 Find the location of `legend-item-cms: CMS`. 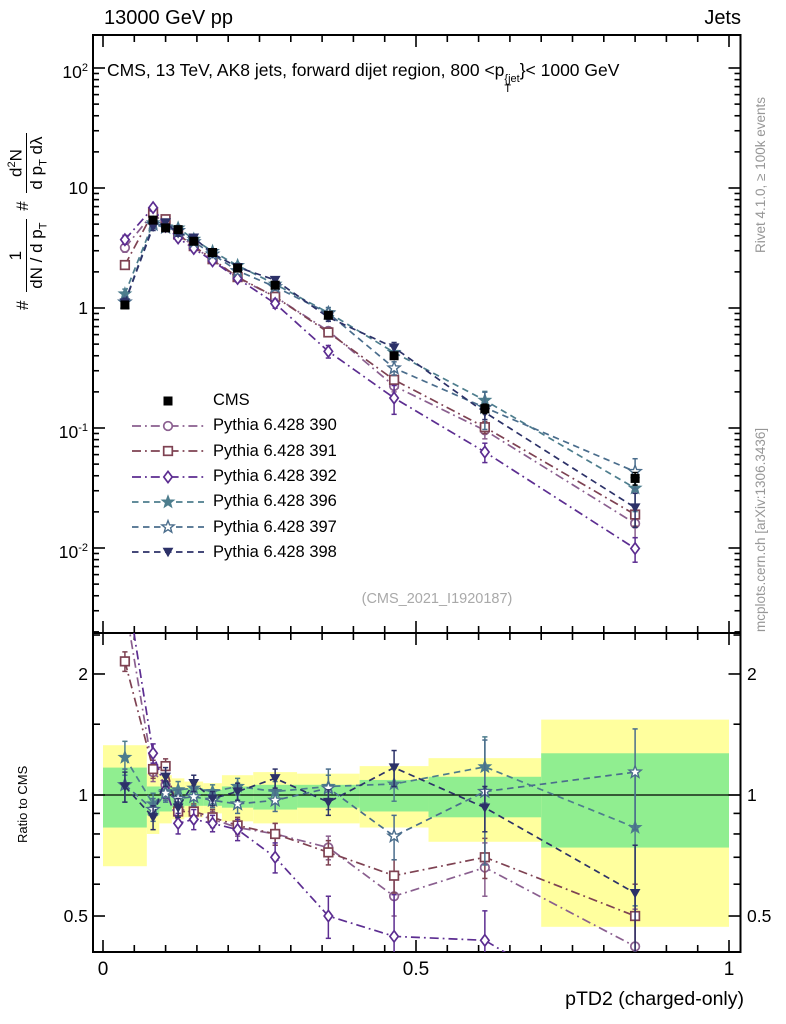

legend-item-cms: CMS is located at coordinates (233, 400).